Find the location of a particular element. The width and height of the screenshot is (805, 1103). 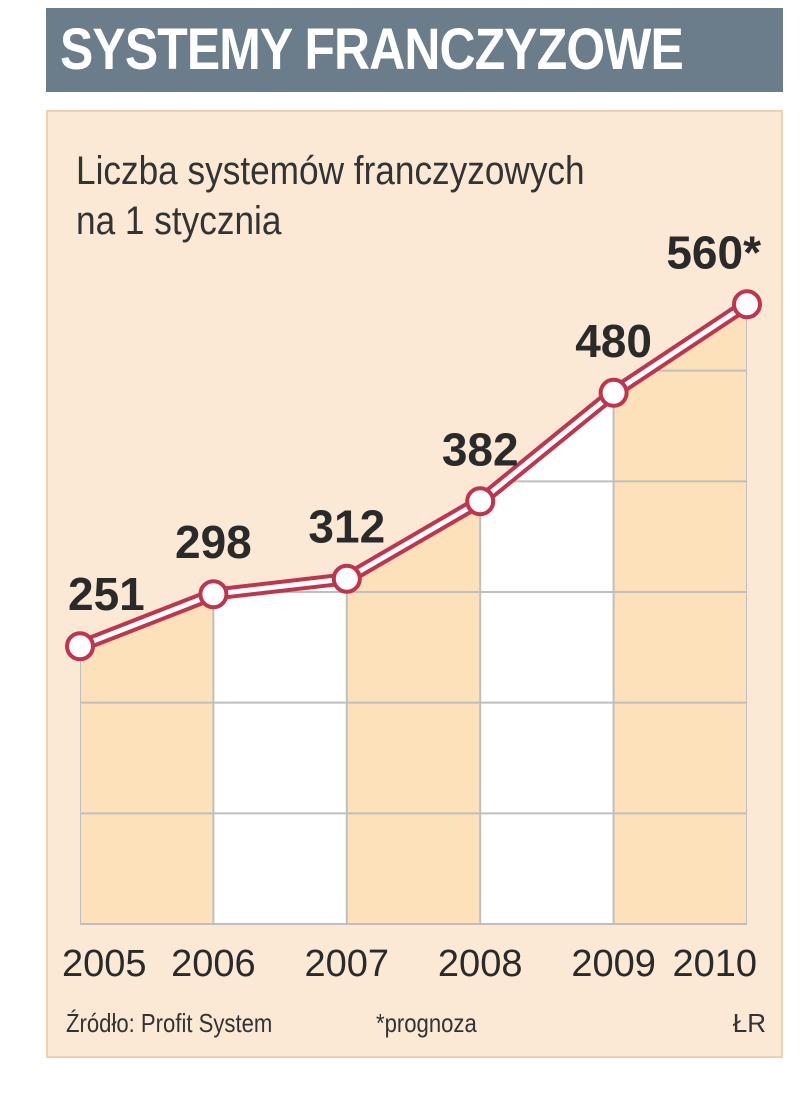

forecast-note: *prognoza is located at coordinates (426, 1023).